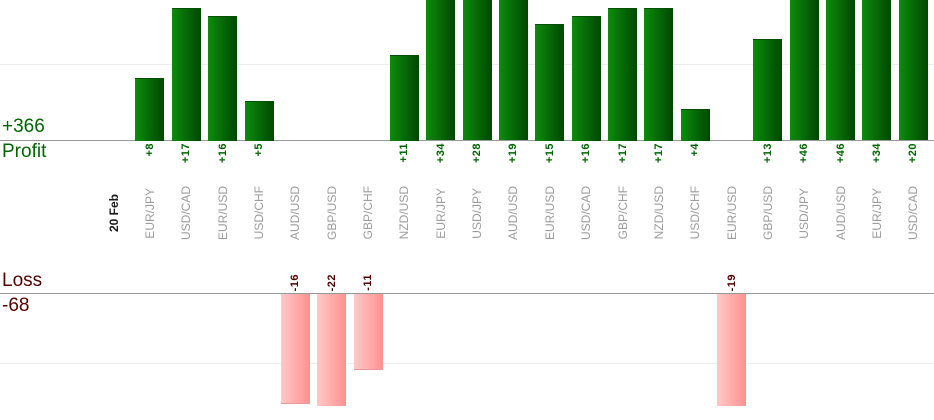 This screenshot has width=934, height=420. What do you see at coordinates (913, 153) in the screenshot?
I see `profit-value-text: +20` at bounding box center [913, 153].